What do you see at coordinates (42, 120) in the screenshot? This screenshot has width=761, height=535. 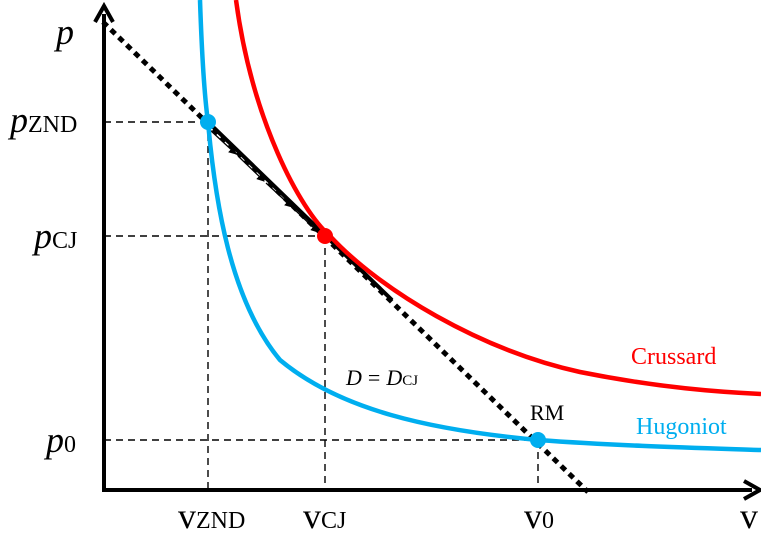 I see `p-znd-label: pZND` at bounding box center [42, 120].